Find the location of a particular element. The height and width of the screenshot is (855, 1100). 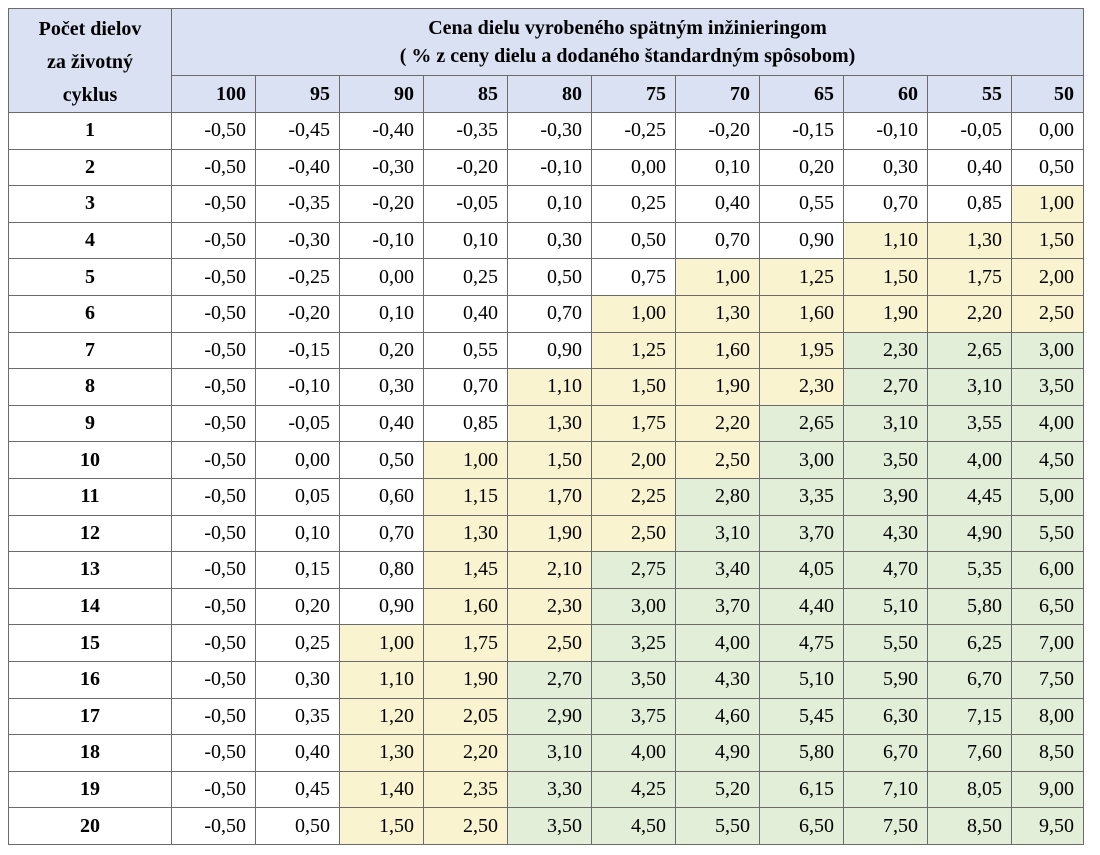

table-cell: 7,10 is located at coordinates (885, 789).